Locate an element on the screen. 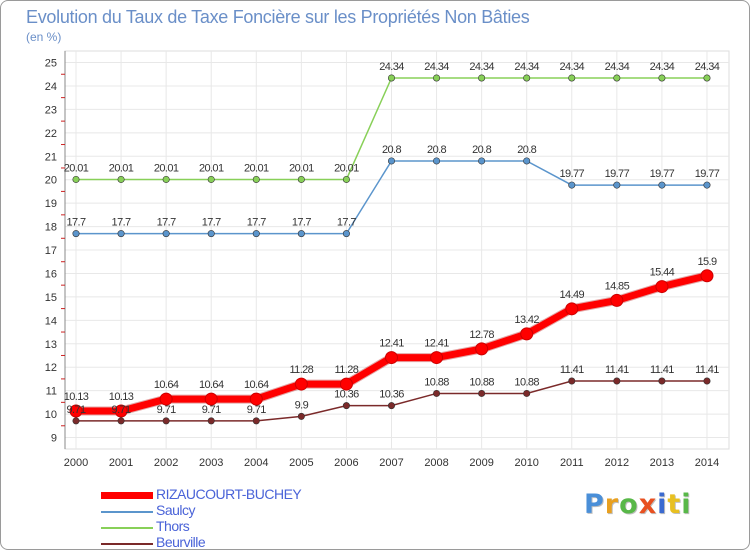 This screenshot has width=750, height=550. data-label-rizaucourt-buchey: 12.41 is located at coordinates (436, 344).